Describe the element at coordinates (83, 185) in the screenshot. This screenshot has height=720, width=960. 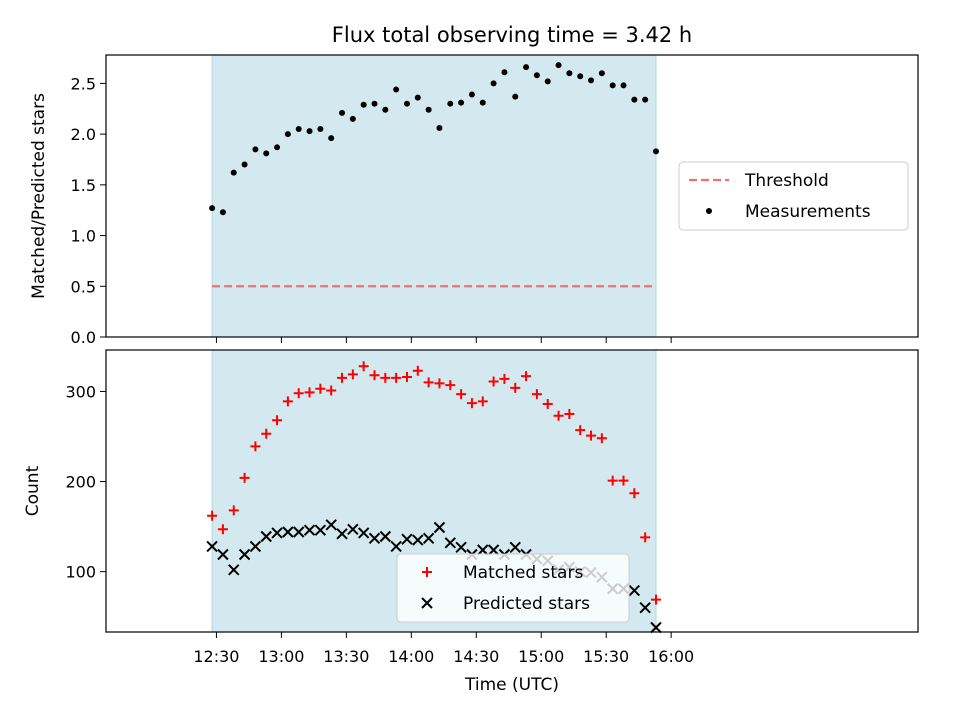
I see `y-tick-label: 1.5` at that location.